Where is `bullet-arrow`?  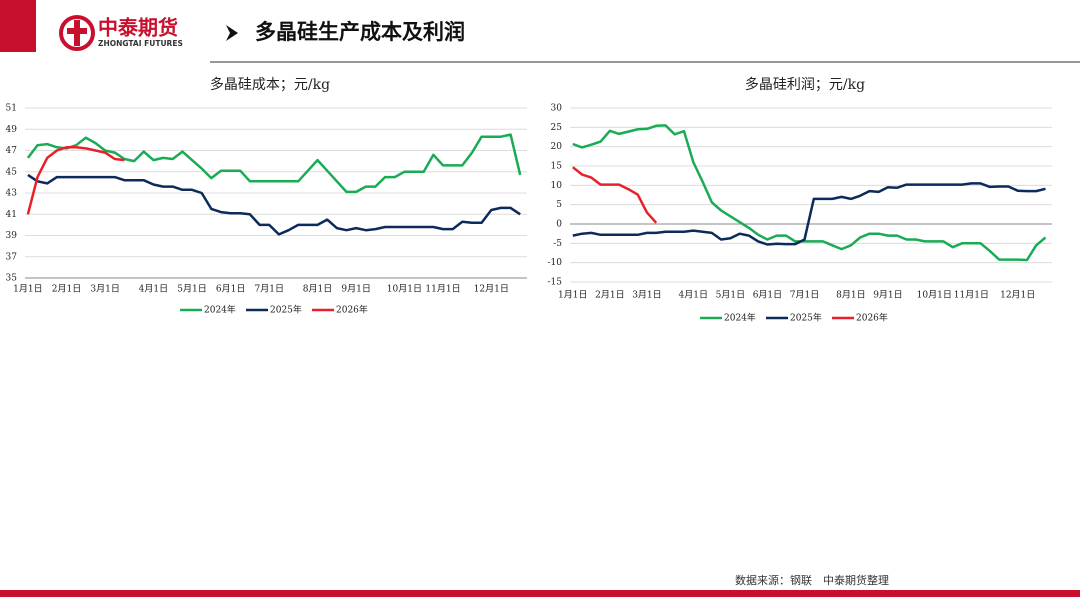
bullet-arrow is located at coordinates (232, 33).